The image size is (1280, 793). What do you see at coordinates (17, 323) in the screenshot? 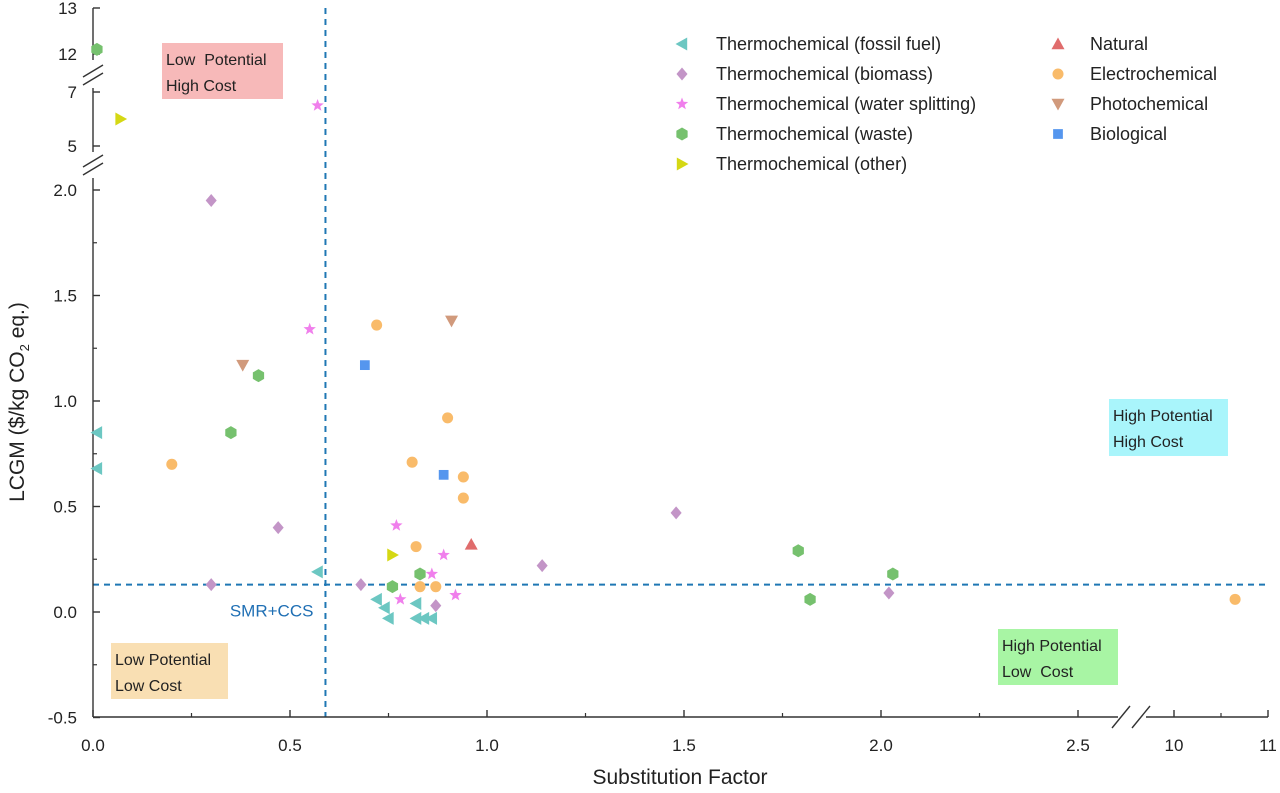
I see `y-axis-title-tail: eq.)` at bounding box center [17, 323].